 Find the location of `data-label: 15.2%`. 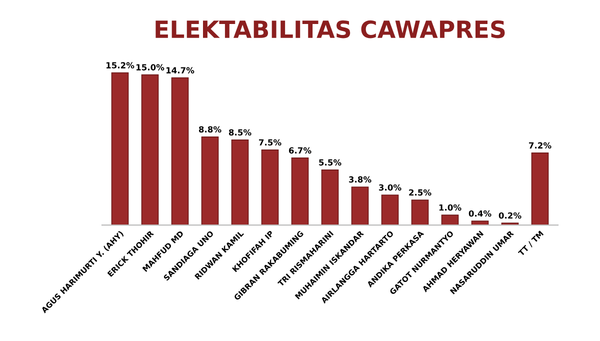

data-label: 15.2% is located at coordinates (120, 65).